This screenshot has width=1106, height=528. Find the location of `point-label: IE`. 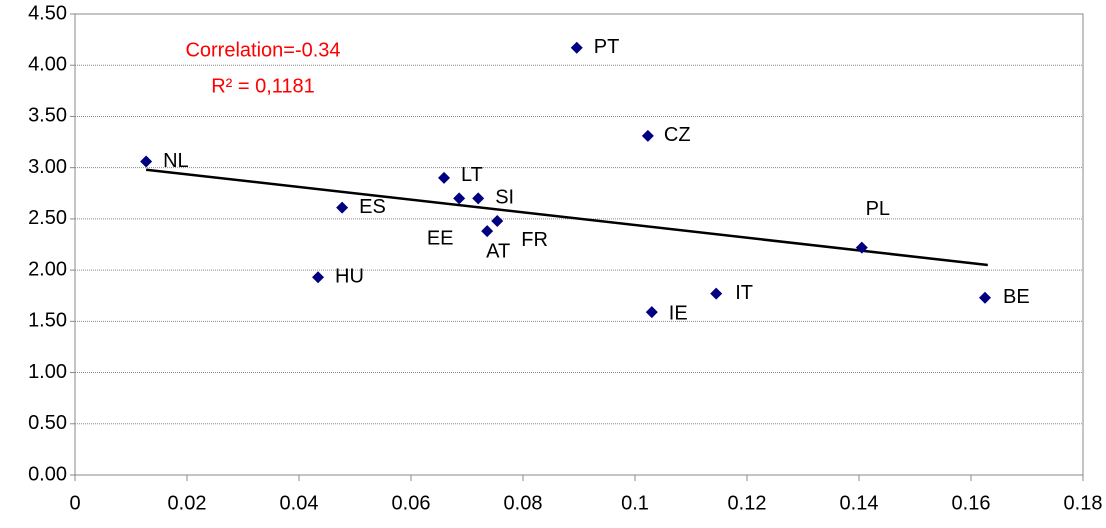

point-label: IE is located at coordinates (678, 313).